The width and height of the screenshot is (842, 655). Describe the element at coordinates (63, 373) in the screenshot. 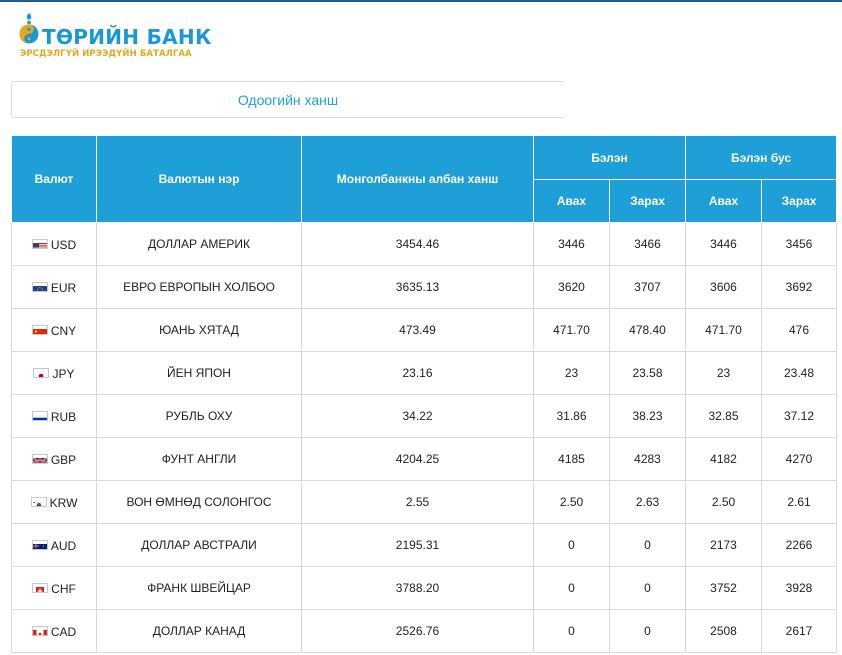

I see `currency-code: JPY` at that location.